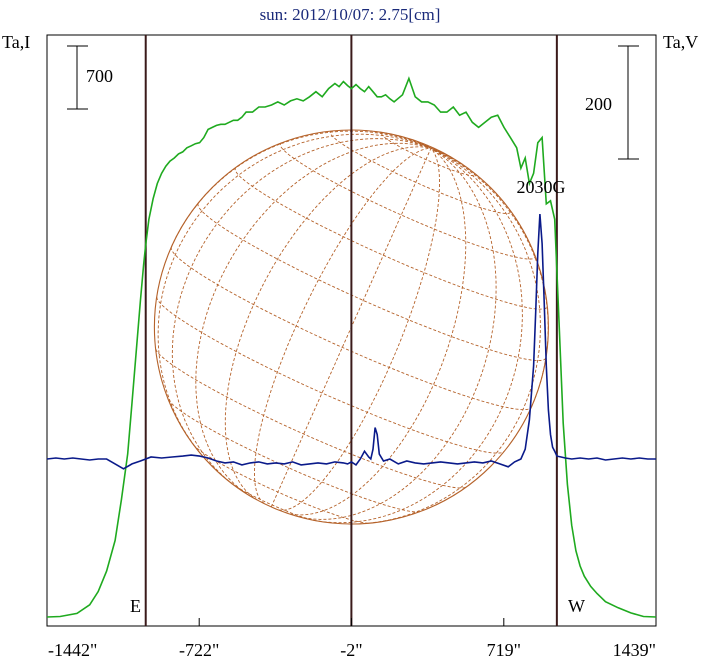 The height and width of the screenshot is (662, 708). Describe the element at coordinates (72, 650) in the screenshot. I see `x-tick-label: -1442"` at that location.